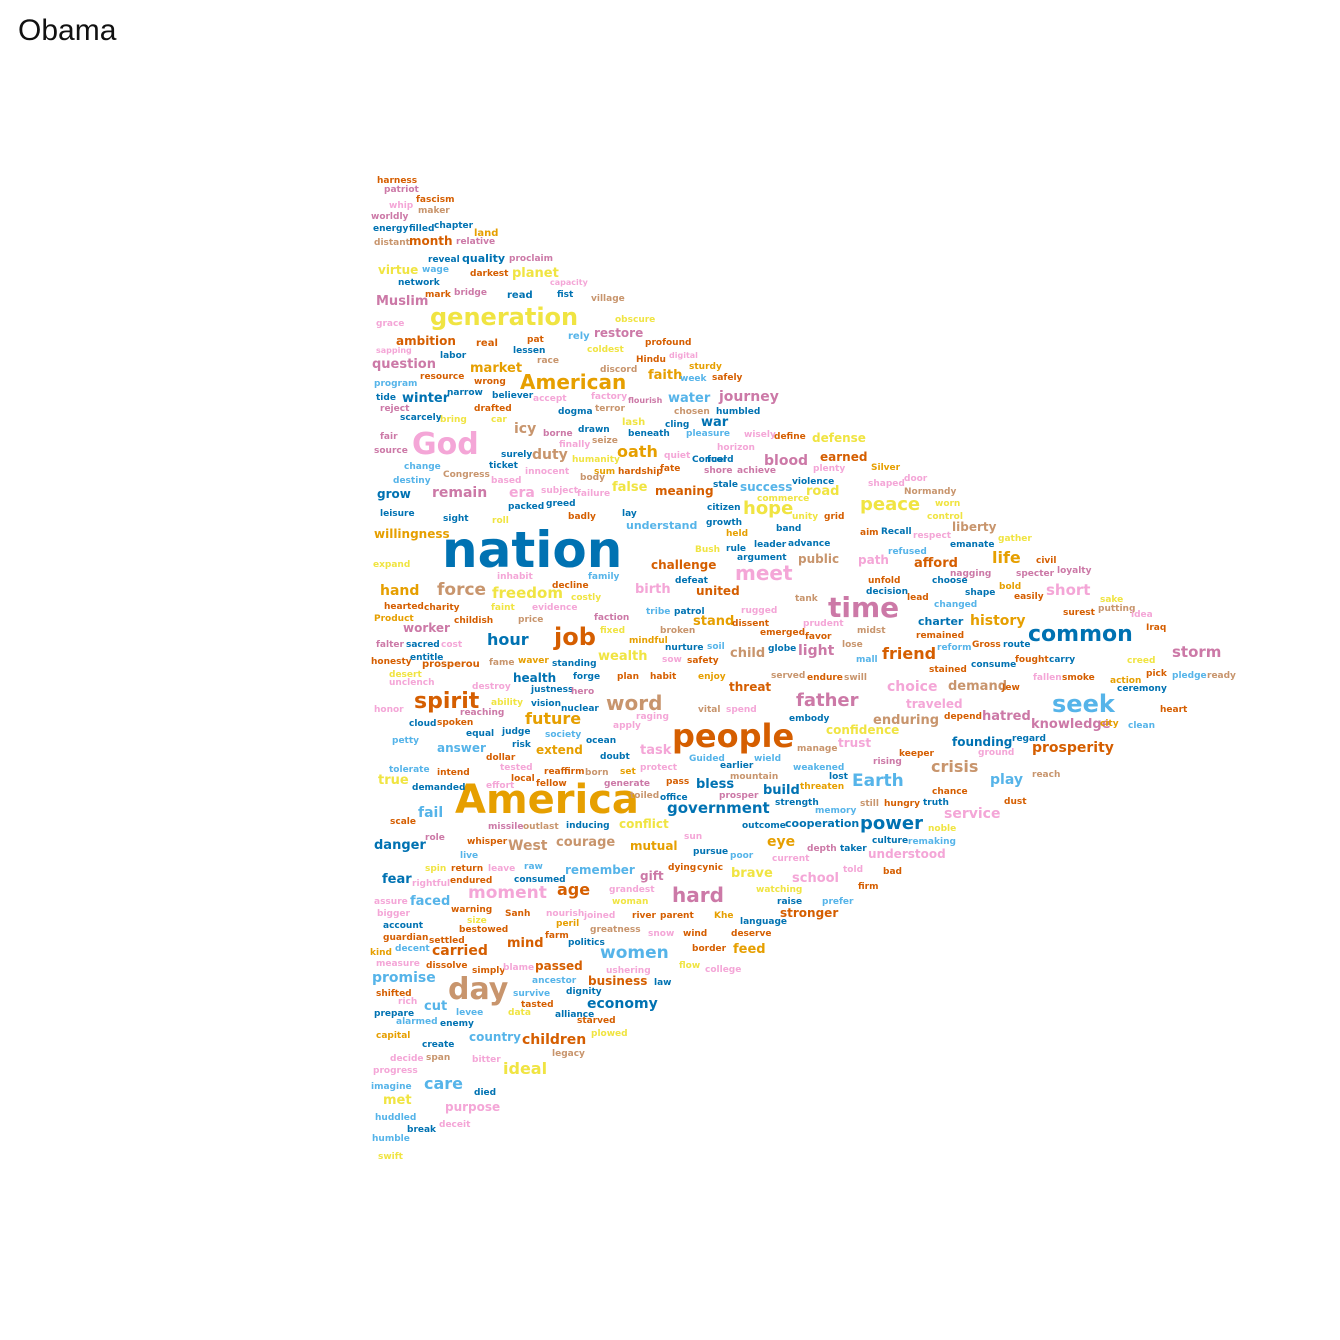 This screenshot has width=1340, height=1340. I want to click on cloud-word: government, so click(718, 808).